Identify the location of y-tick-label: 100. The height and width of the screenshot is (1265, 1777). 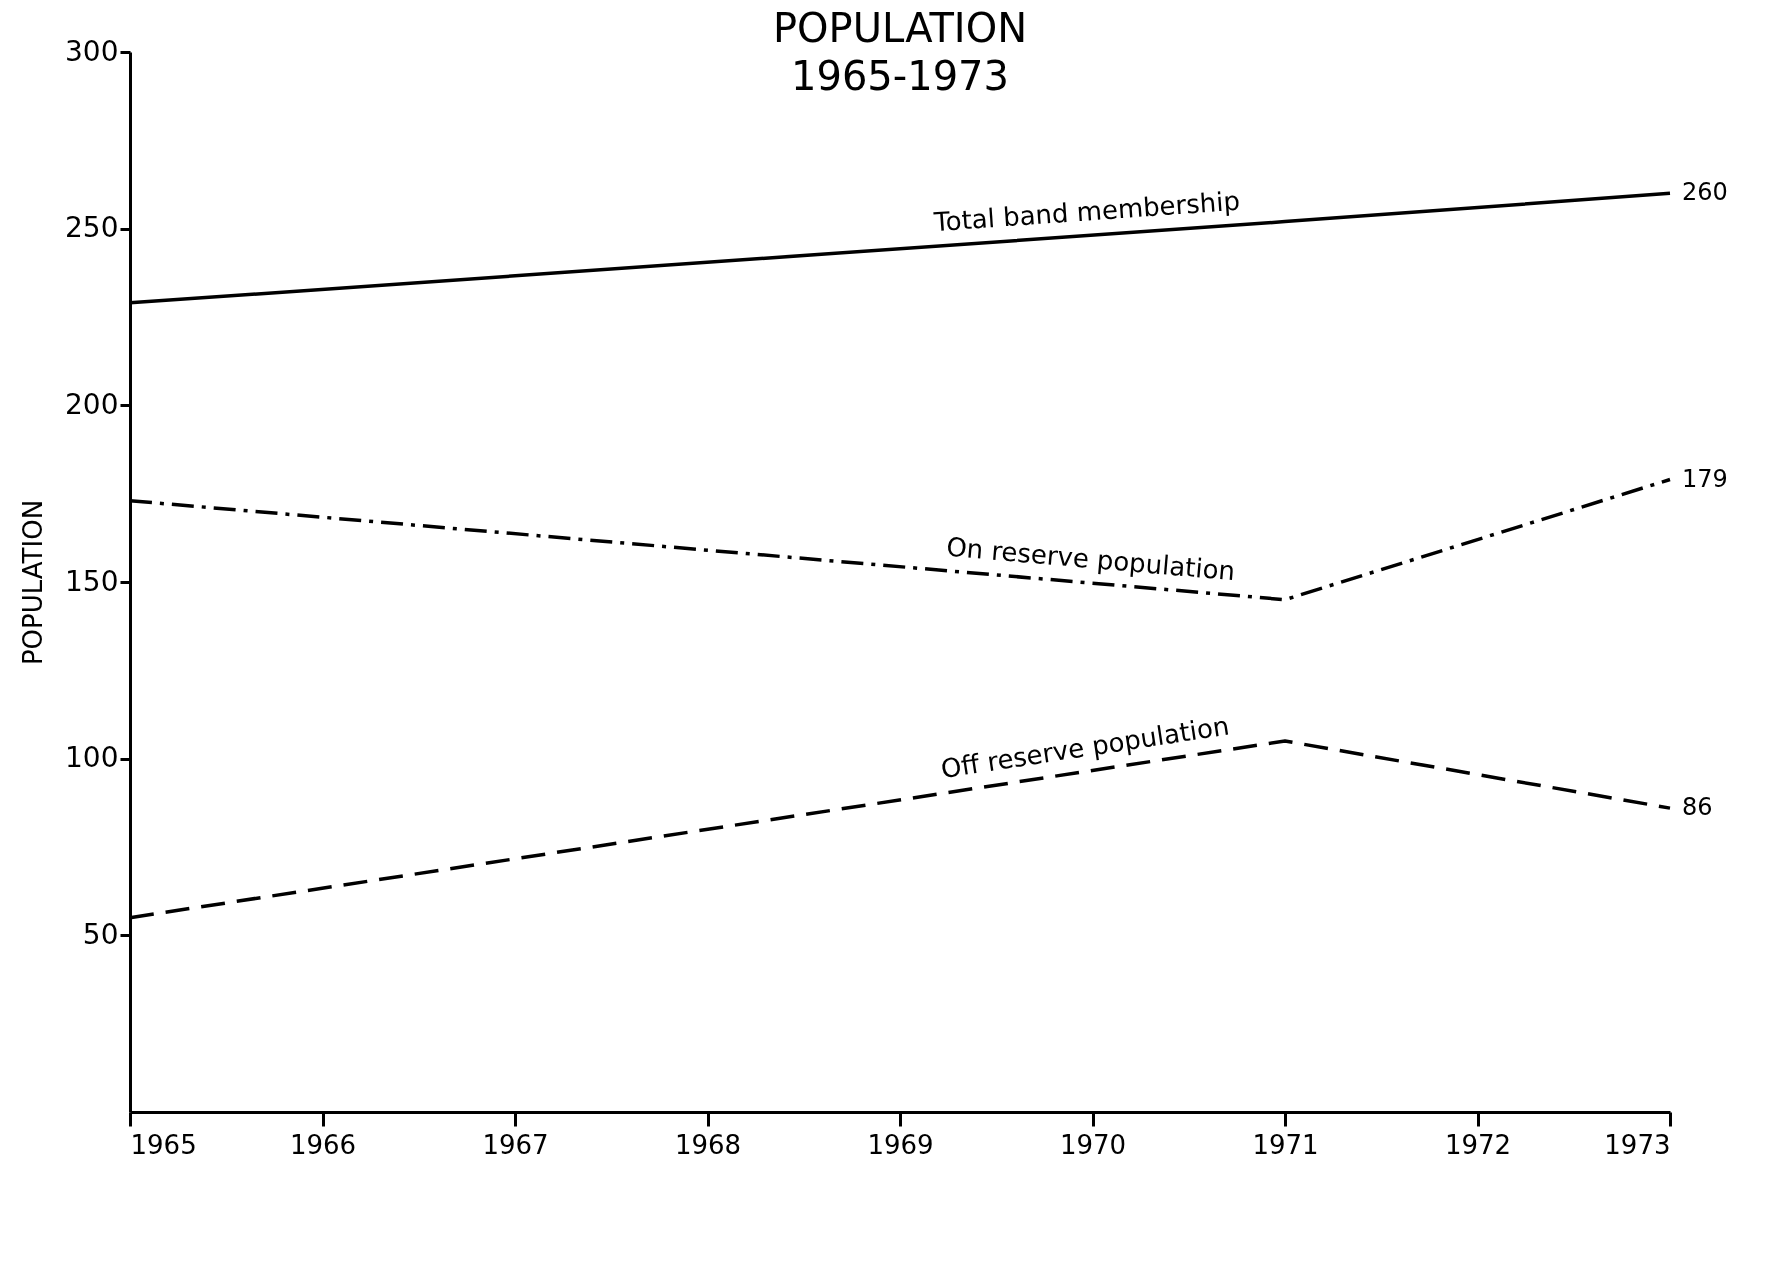
(92, 758).